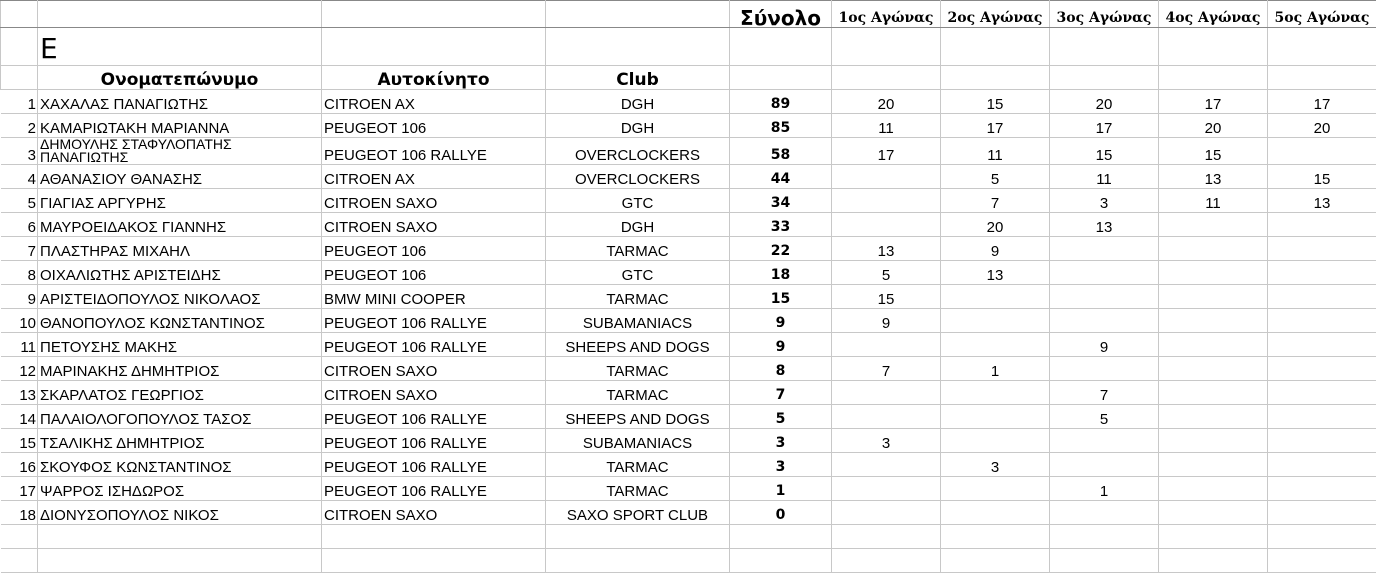  What do you see at coordinates (1213, 126) in the screenshot?
I see `race-4-points-cell: 20` at bounding box center [1213, 126].